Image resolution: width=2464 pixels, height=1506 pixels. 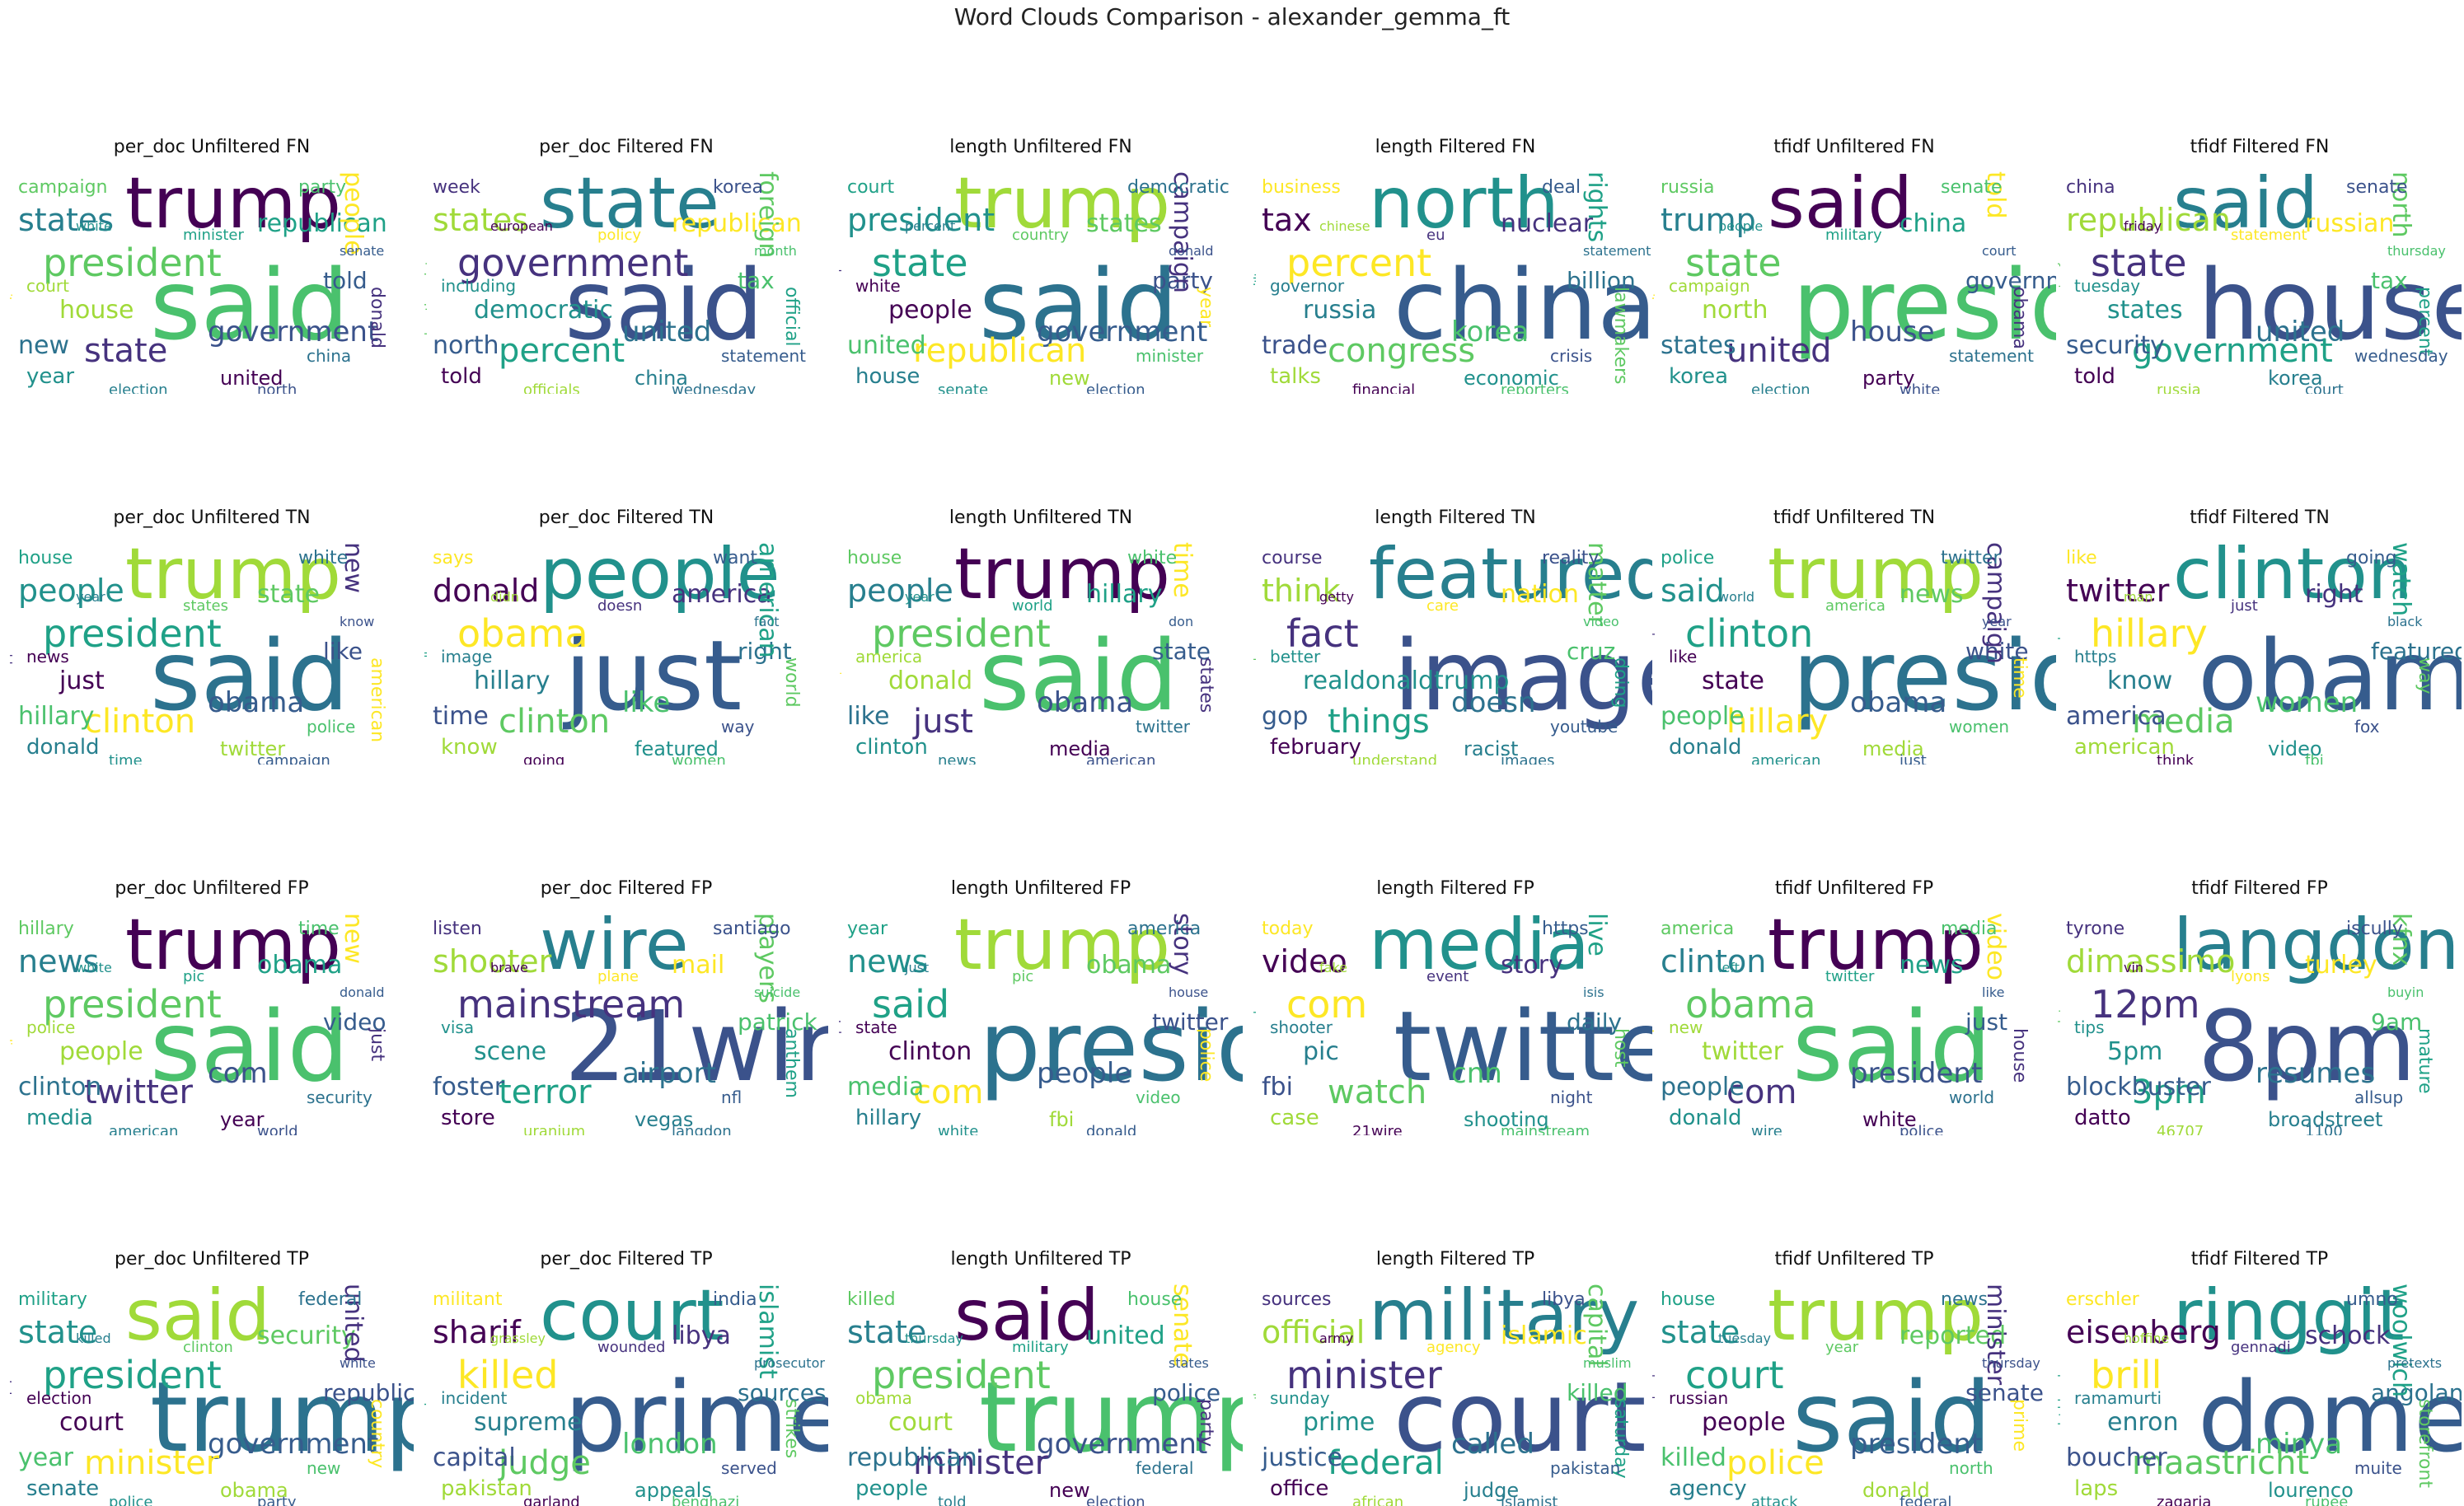 What do you see at coordinates (2134, 967) in the screenshot?
I see `cloud-word: vin` at bounding box center [2134, 967].